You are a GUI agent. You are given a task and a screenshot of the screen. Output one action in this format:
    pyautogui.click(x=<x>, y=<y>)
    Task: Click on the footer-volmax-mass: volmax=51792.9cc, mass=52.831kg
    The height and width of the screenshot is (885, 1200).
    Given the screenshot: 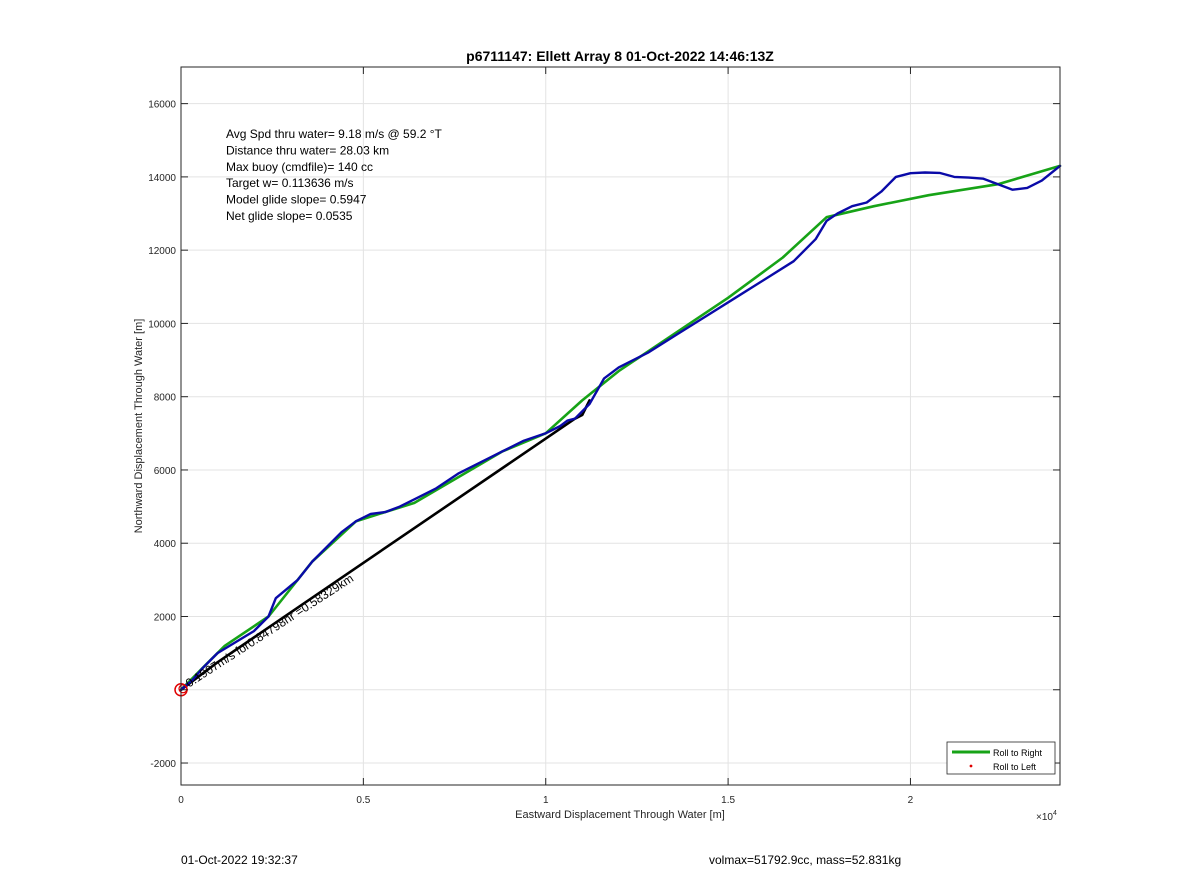 What is the action you would take?
    pyautogui.click(x=805, y=860)
    